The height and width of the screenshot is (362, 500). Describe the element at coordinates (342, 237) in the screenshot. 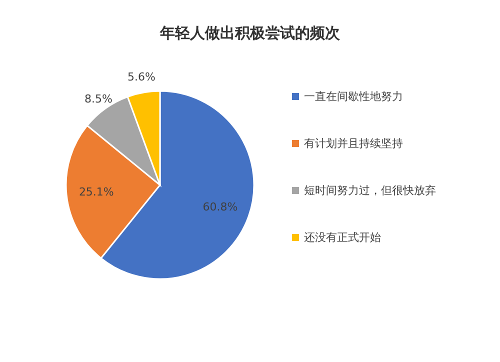

I see `legend-label: 还没有正式开始` at that location.